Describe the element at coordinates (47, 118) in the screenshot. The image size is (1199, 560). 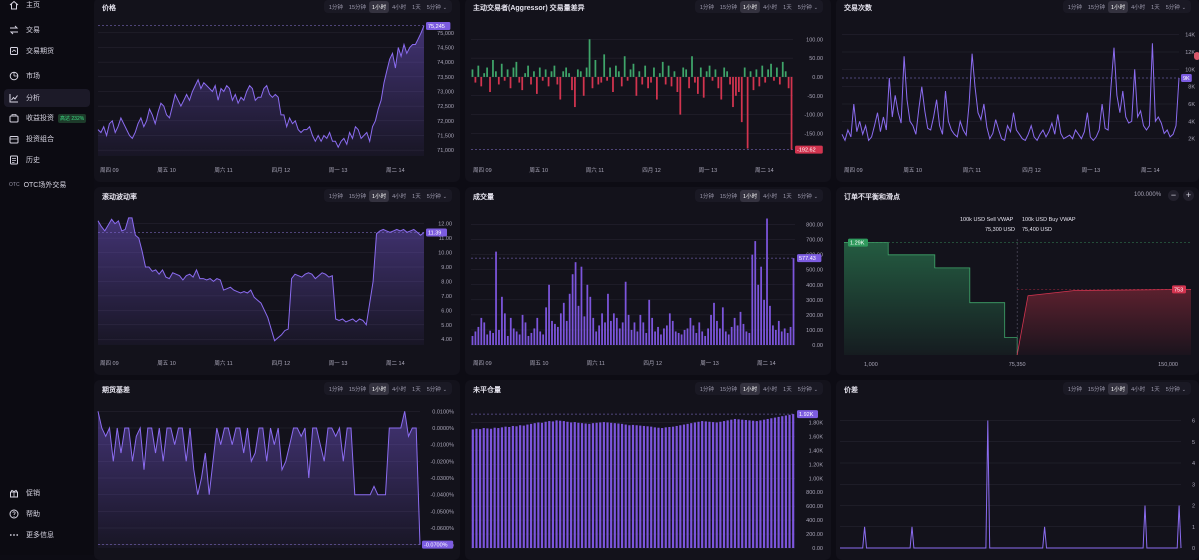
I see `sidebar-item-earn: 收益投资 高达 232%` at that location.